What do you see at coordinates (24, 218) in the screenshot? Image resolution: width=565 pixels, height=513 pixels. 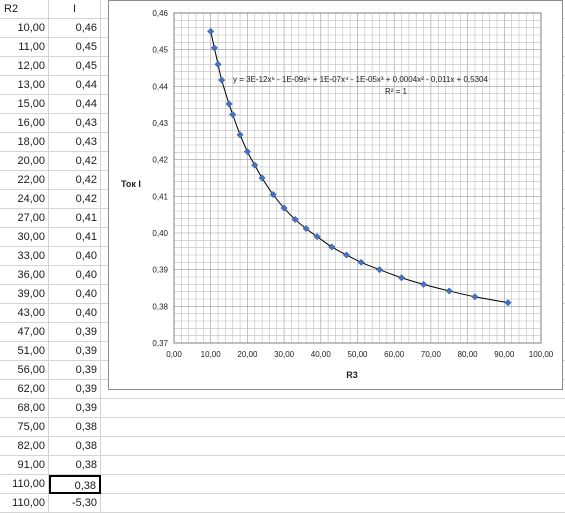 I see `cell-r2: 27,00` at bounding box center [24, 218].